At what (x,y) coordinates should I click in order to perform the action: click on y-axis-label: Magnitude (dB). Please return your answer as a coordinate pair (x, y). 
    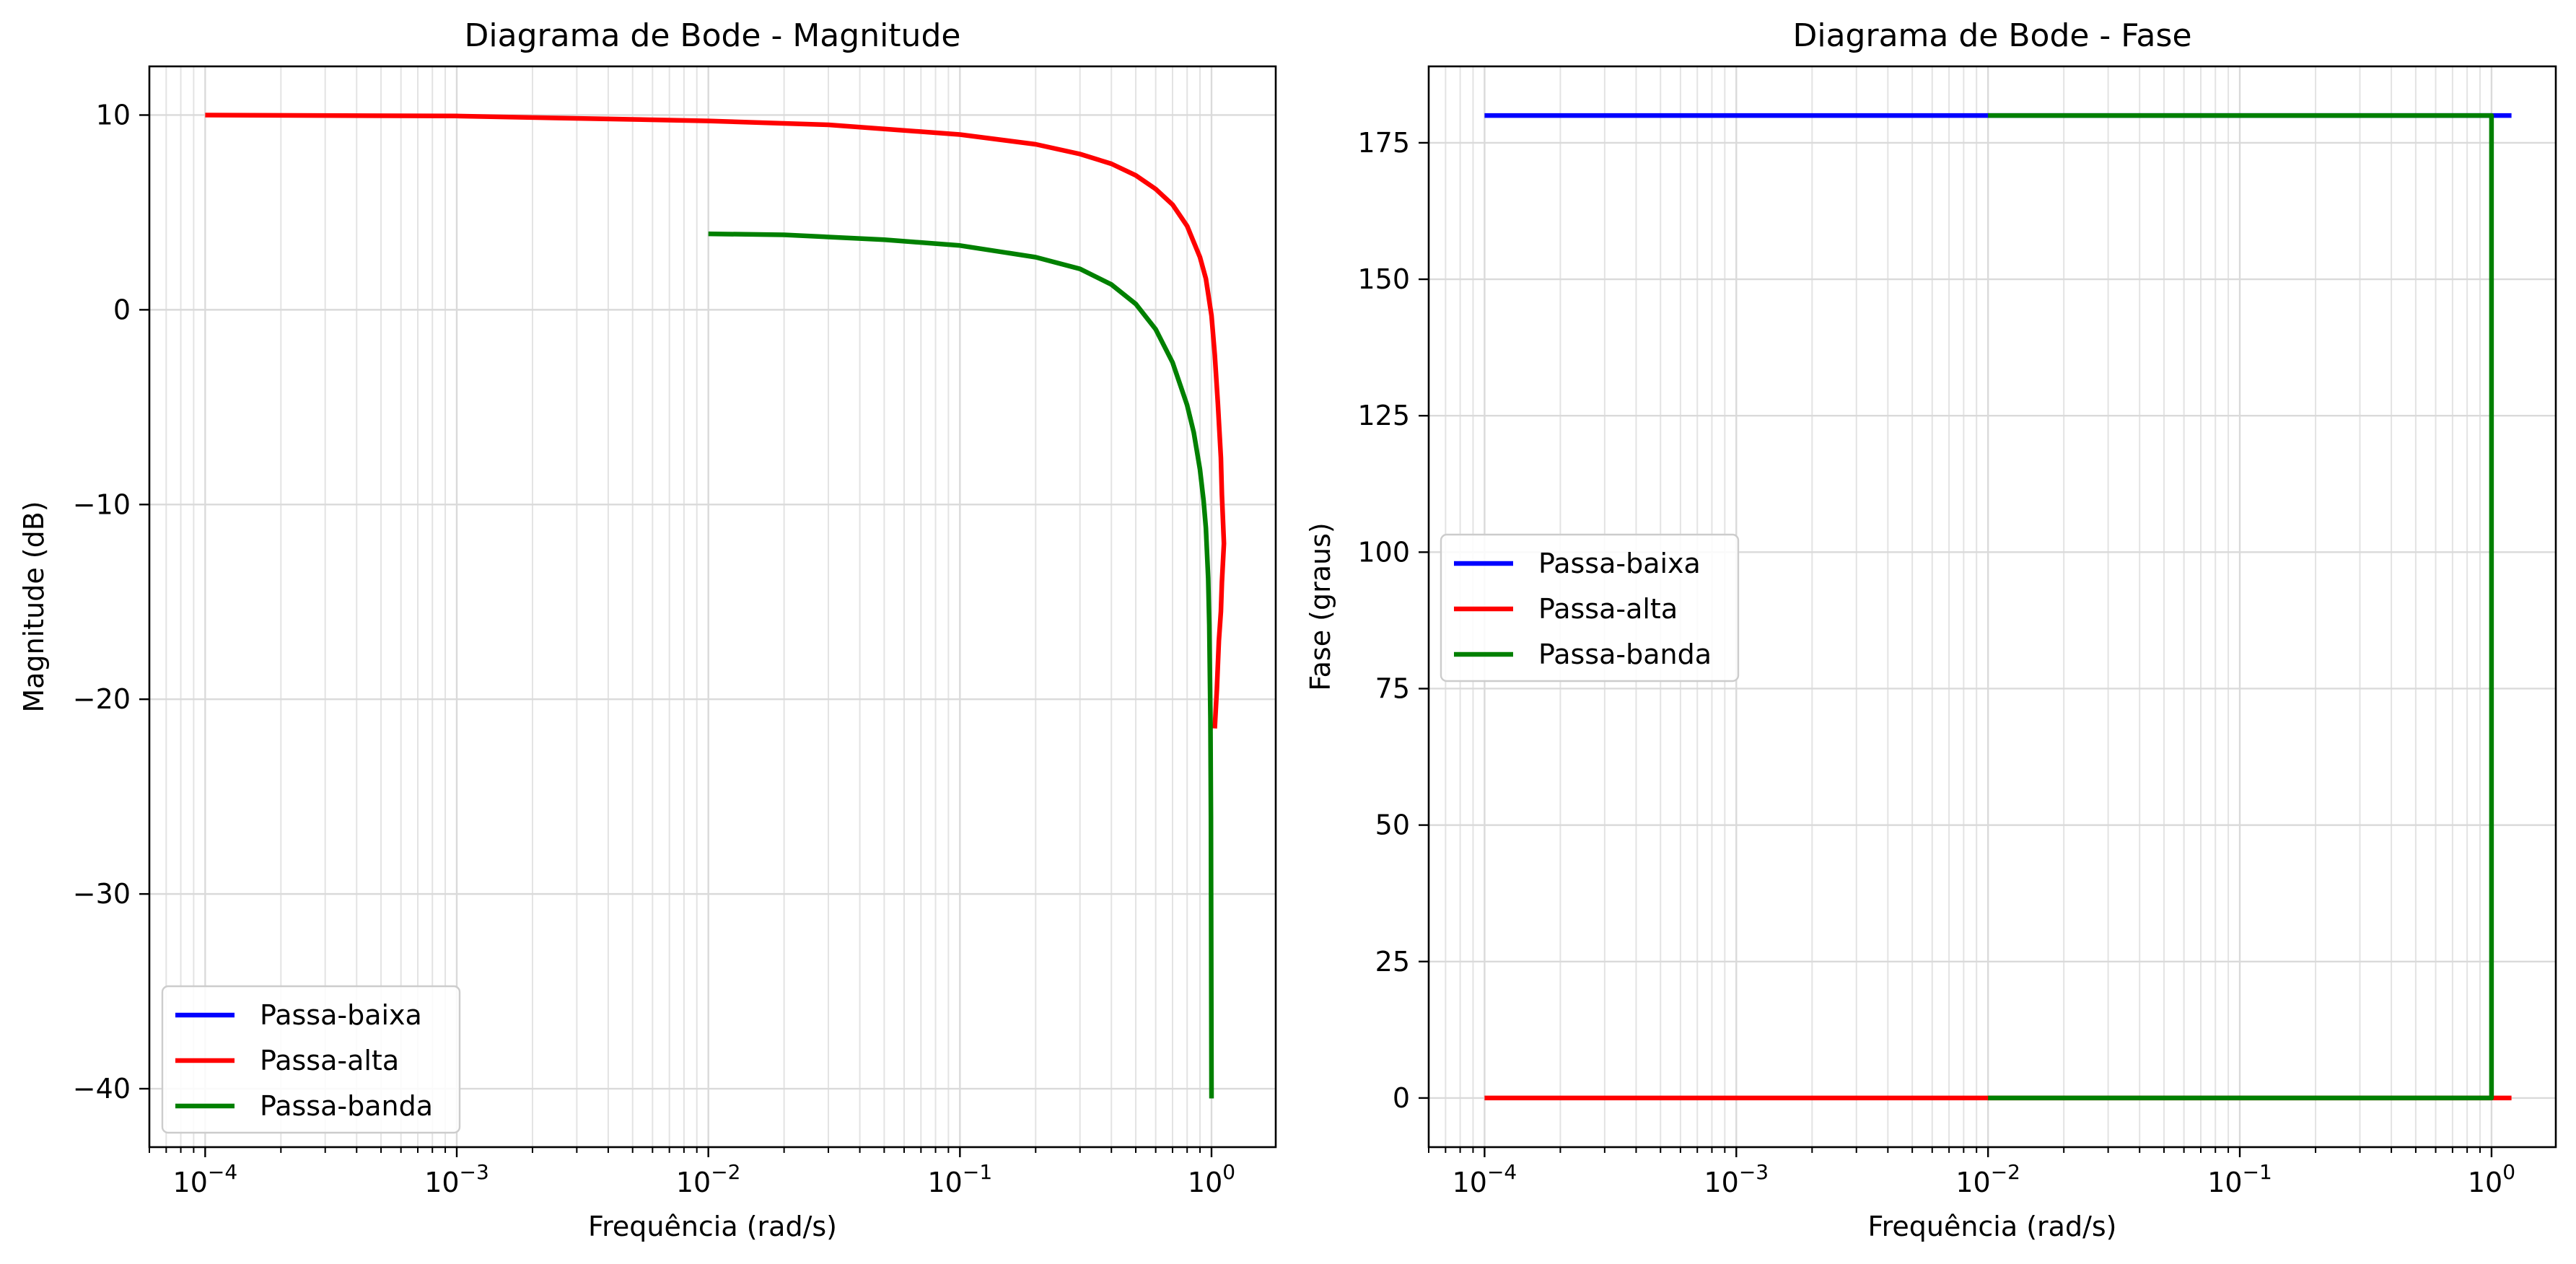
    Looking at the image, I should click on (34, 606).